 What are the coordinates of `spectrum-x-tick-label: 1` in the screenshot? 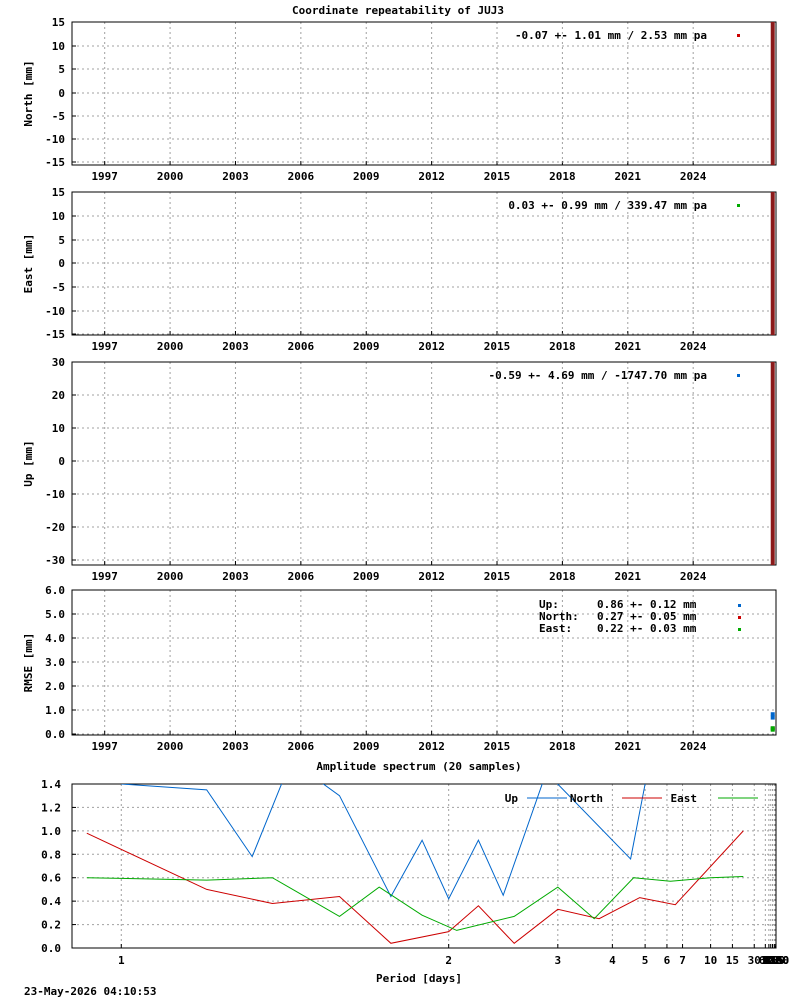 It's located at (121, 960).